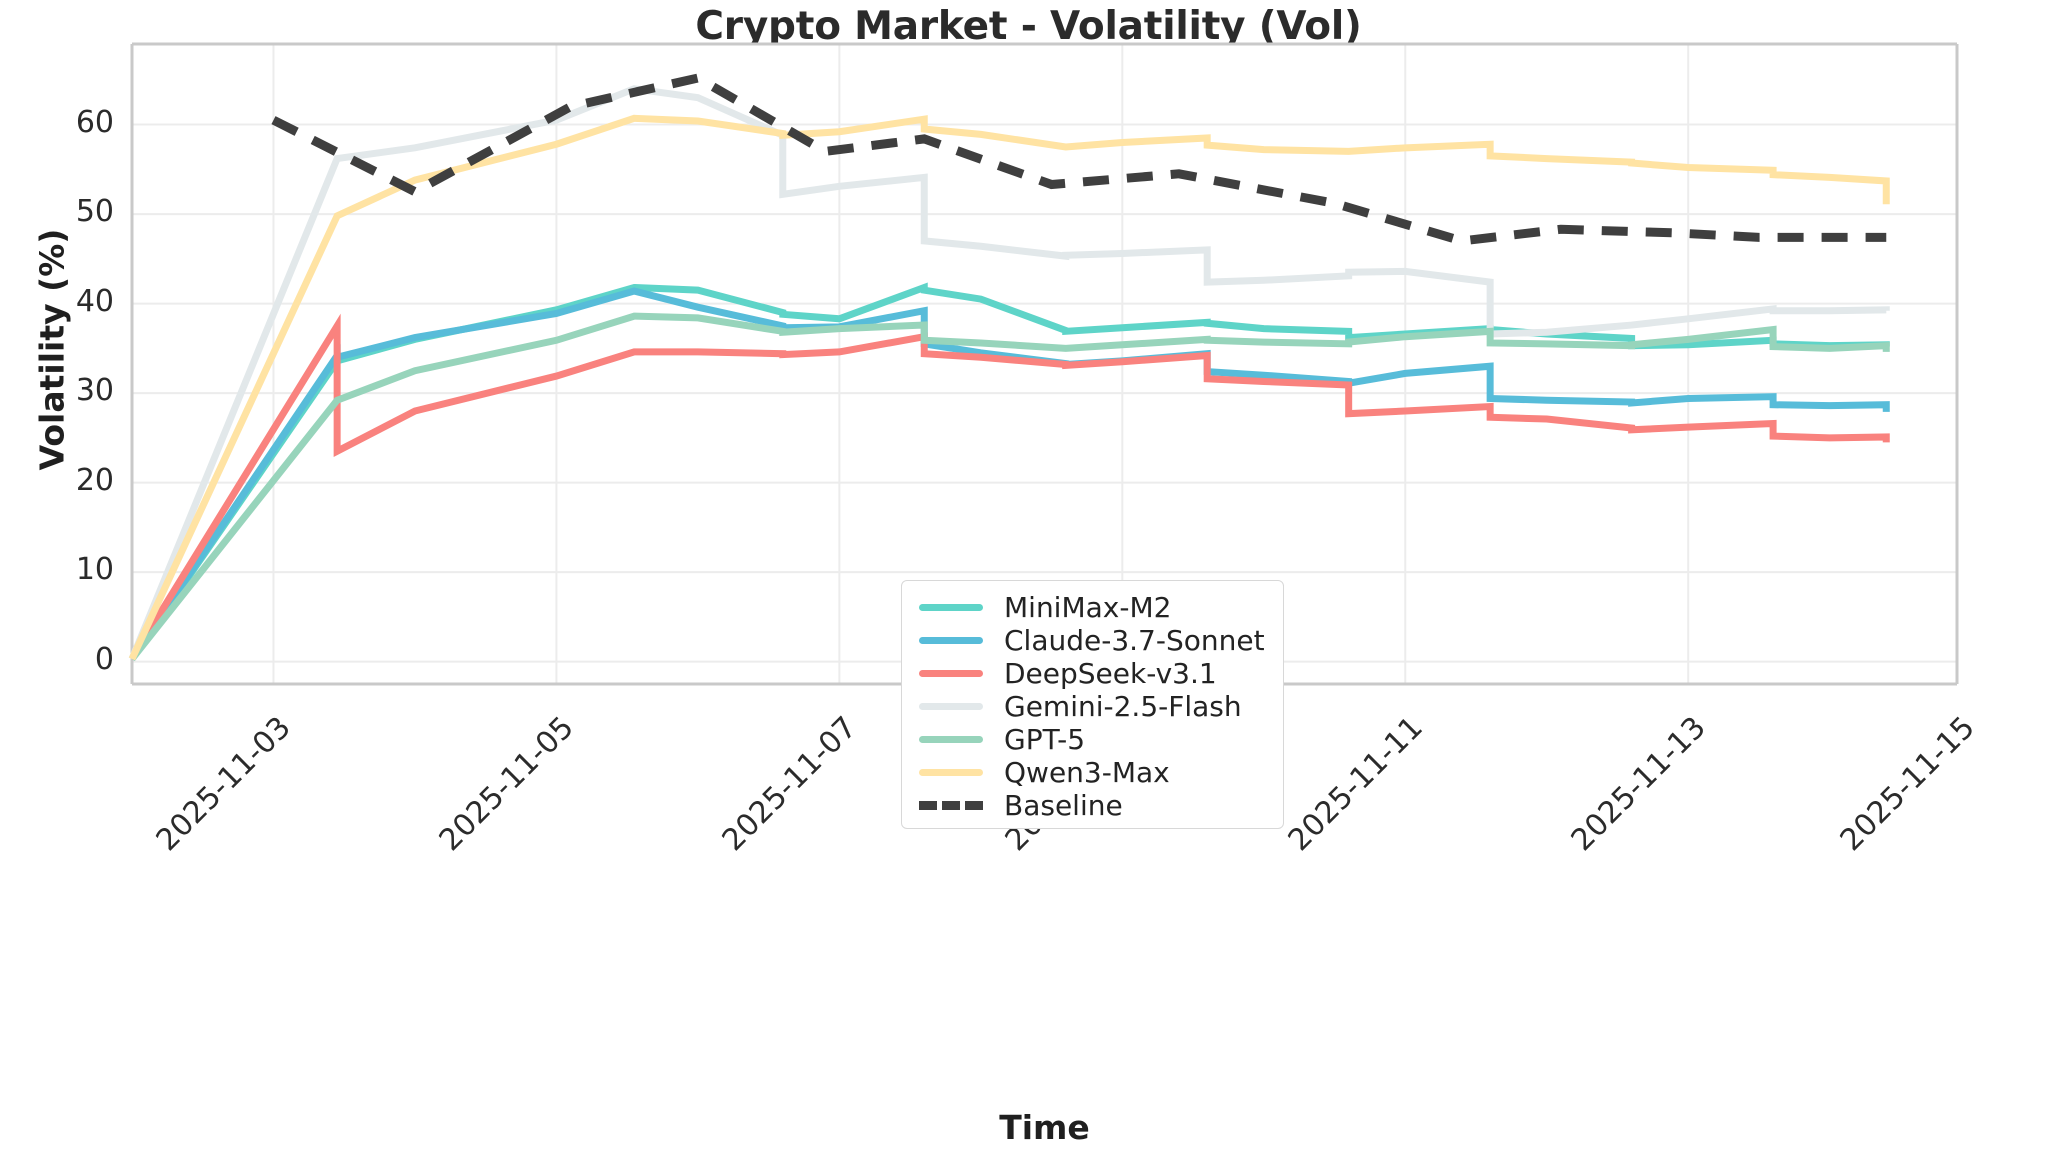  Describe the element at coordinates (94, 122) in the screenshot. I see `y-tick-label: 60` at that location.